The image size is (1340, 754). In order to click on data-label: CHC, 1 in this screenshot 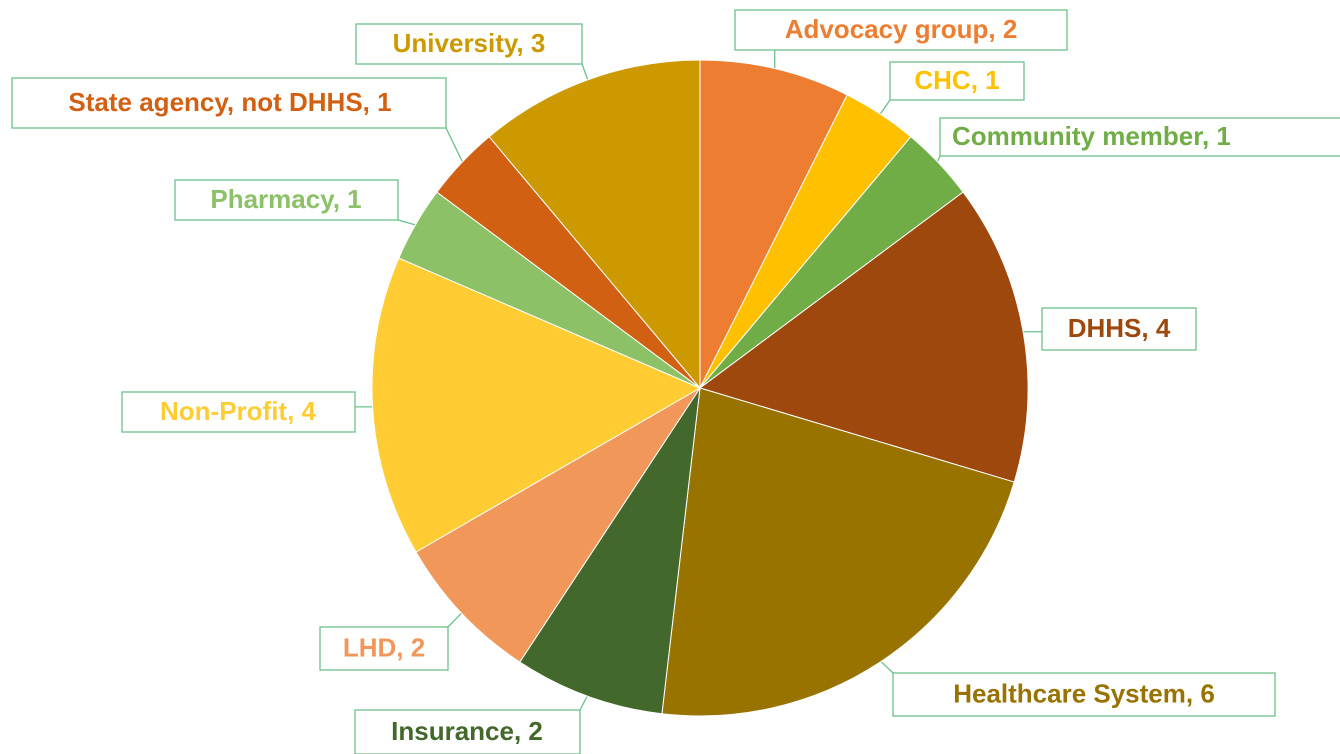, I will do `click(956, 80)`.